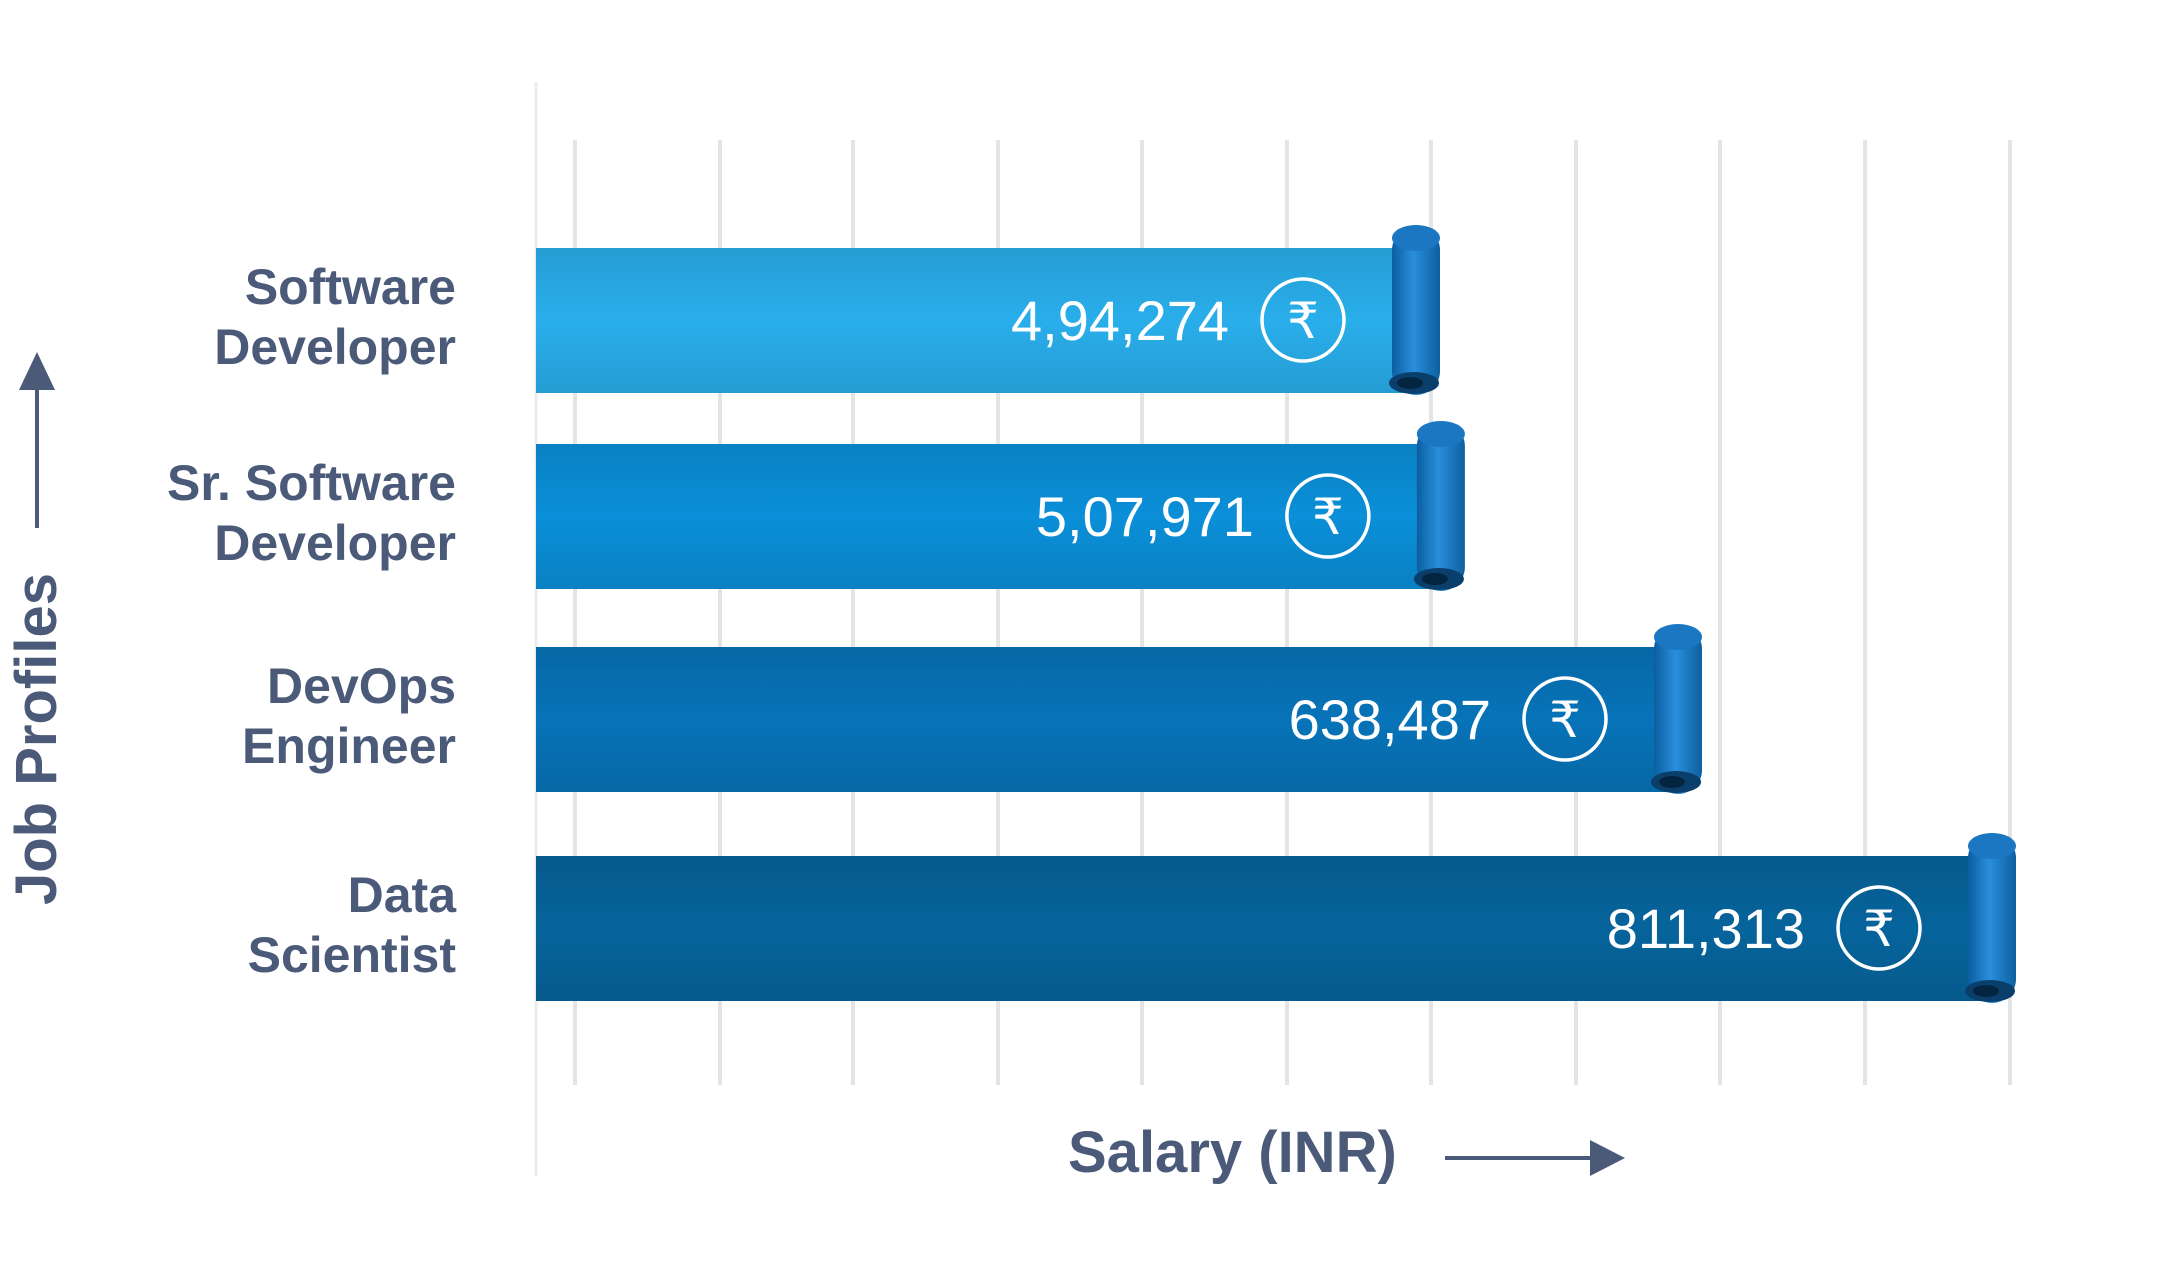 This screenshot has width=2157, height=1267. I want to click on bar-value-label: 4,94,274, so click(1120, 320).